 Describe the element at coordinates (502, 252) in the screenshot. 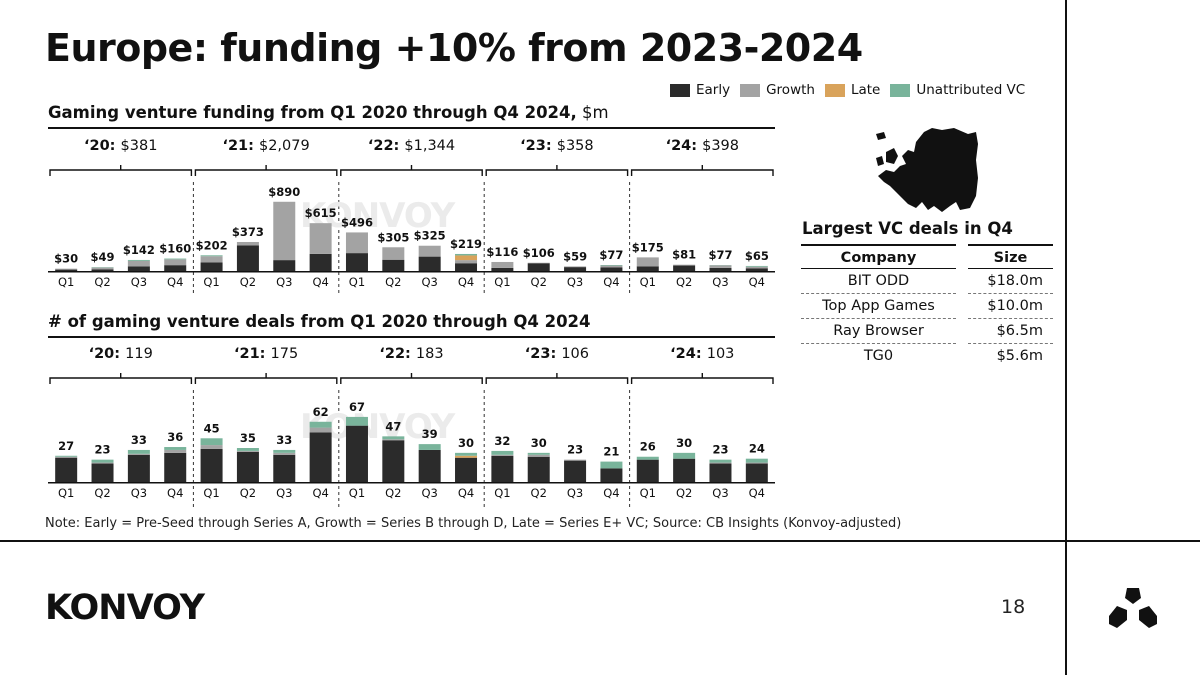

I see `bar-total-label: $116` at that location.